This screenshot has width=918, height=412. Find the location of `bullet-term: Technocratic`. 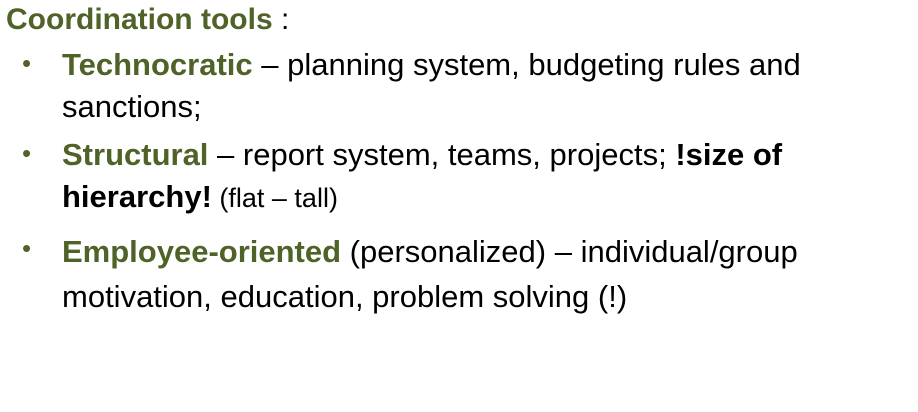

bullet-term: Technocratic is located at coordinates (157, 64).